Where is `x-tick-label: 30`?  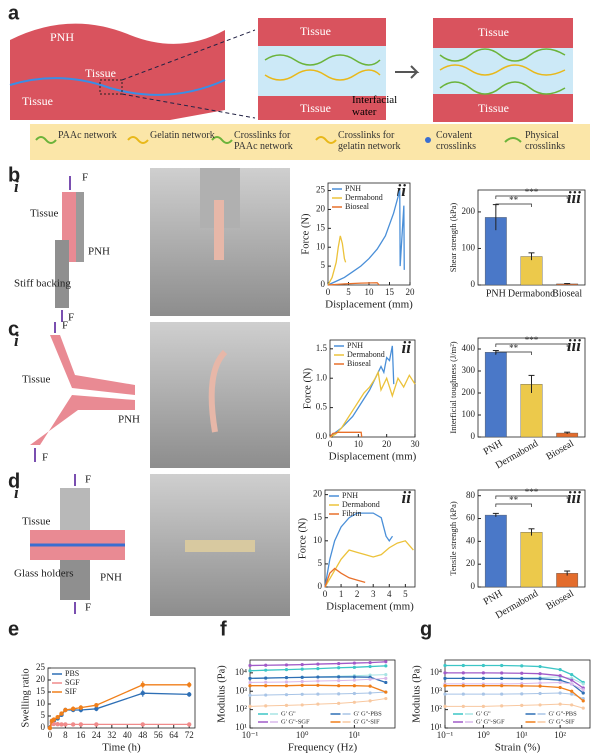
x-tick-label: 30 is located at coordinates (416, 444).